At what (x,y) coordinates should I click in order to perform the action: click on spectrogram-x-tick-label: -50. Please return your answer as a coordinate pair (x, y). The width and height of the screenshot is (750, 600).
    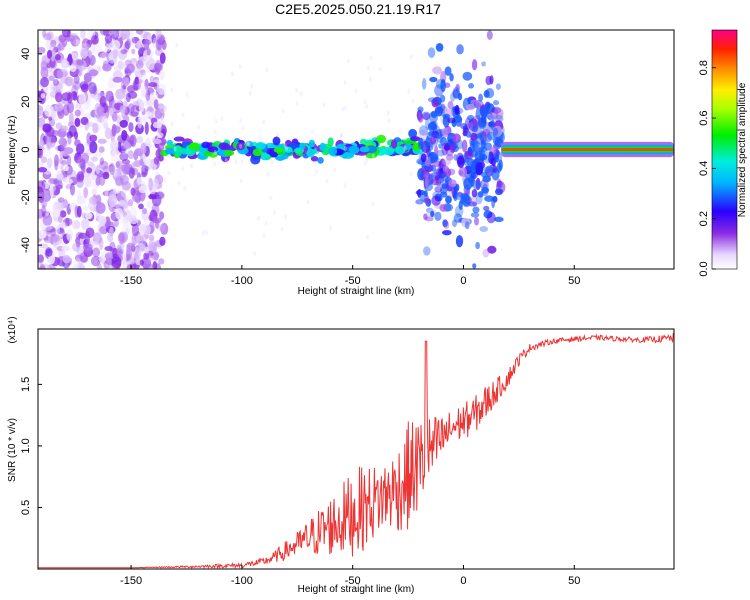
    Looking at the image, I should click on (353, 281).